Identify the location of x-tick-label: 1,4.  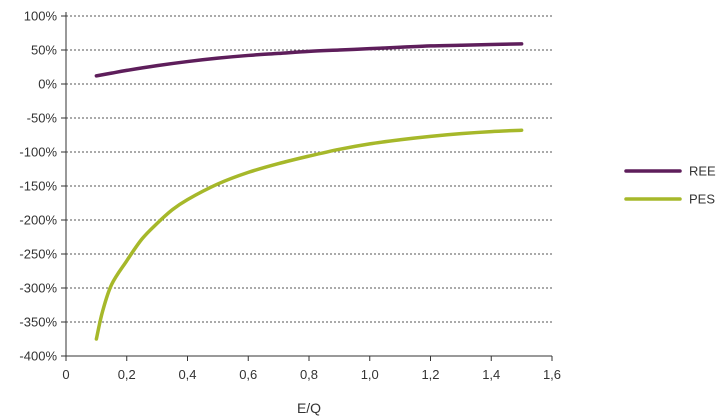
(491, 374).